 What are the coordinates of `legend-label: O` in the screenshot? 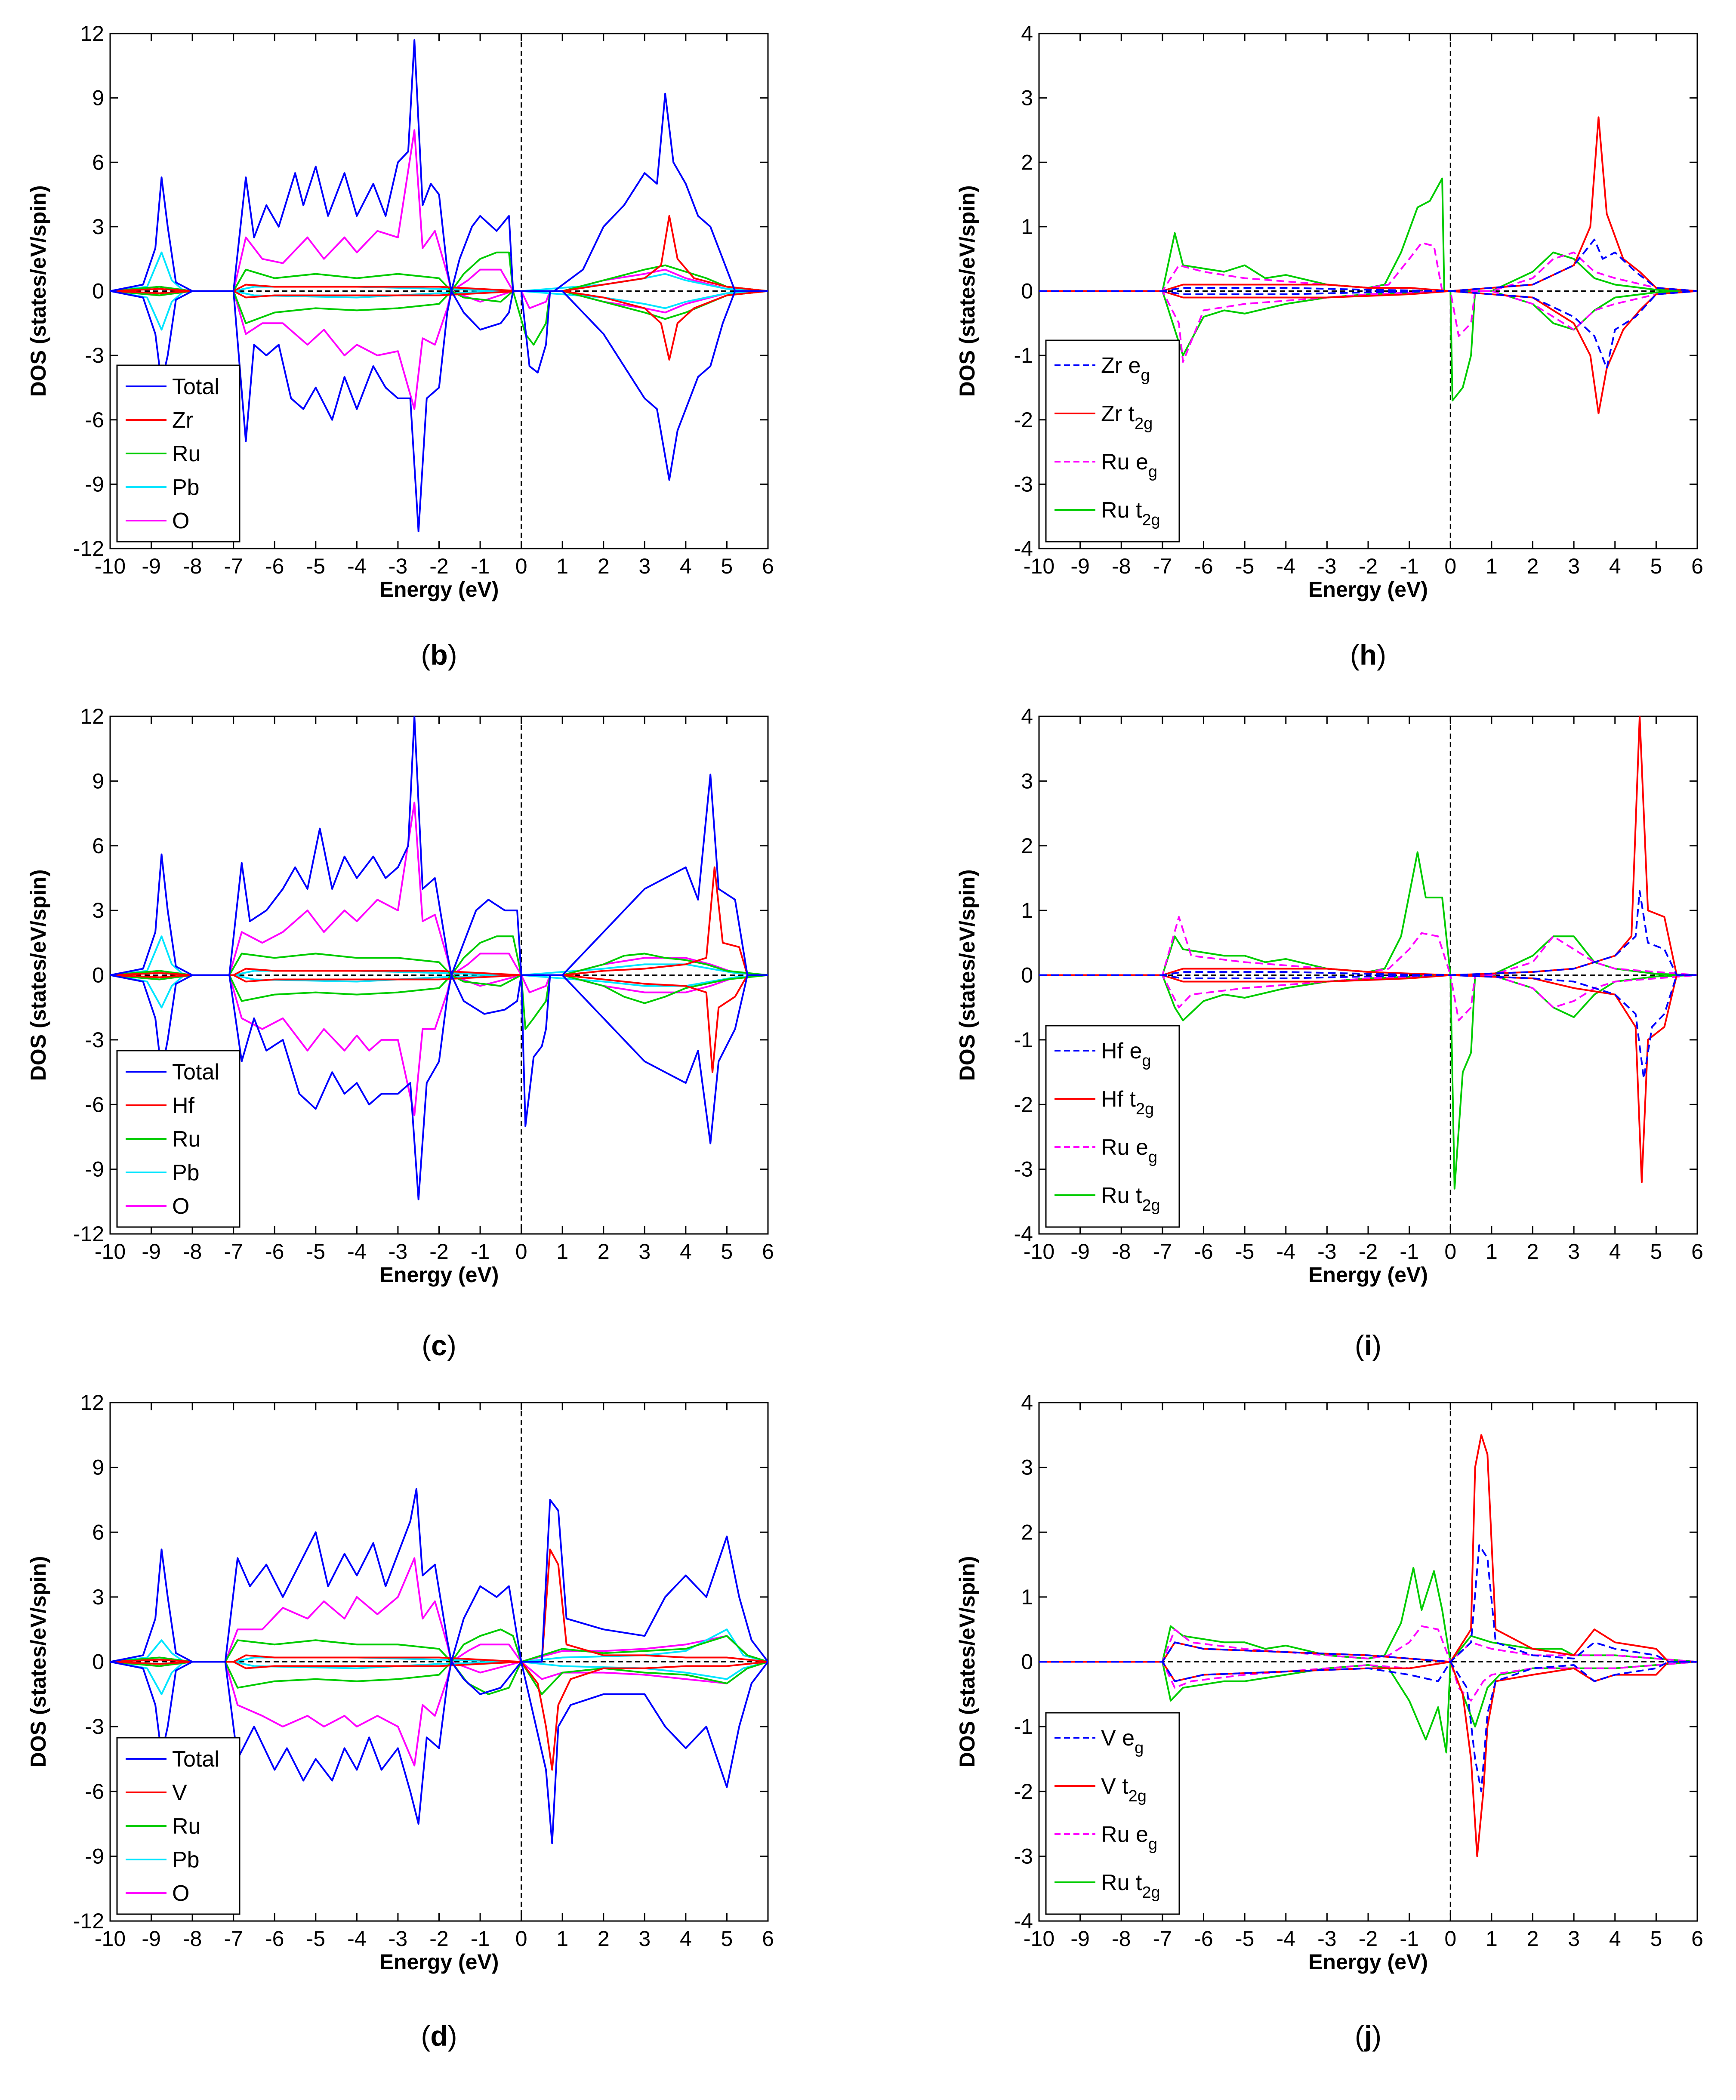 It's located at (181, 521).